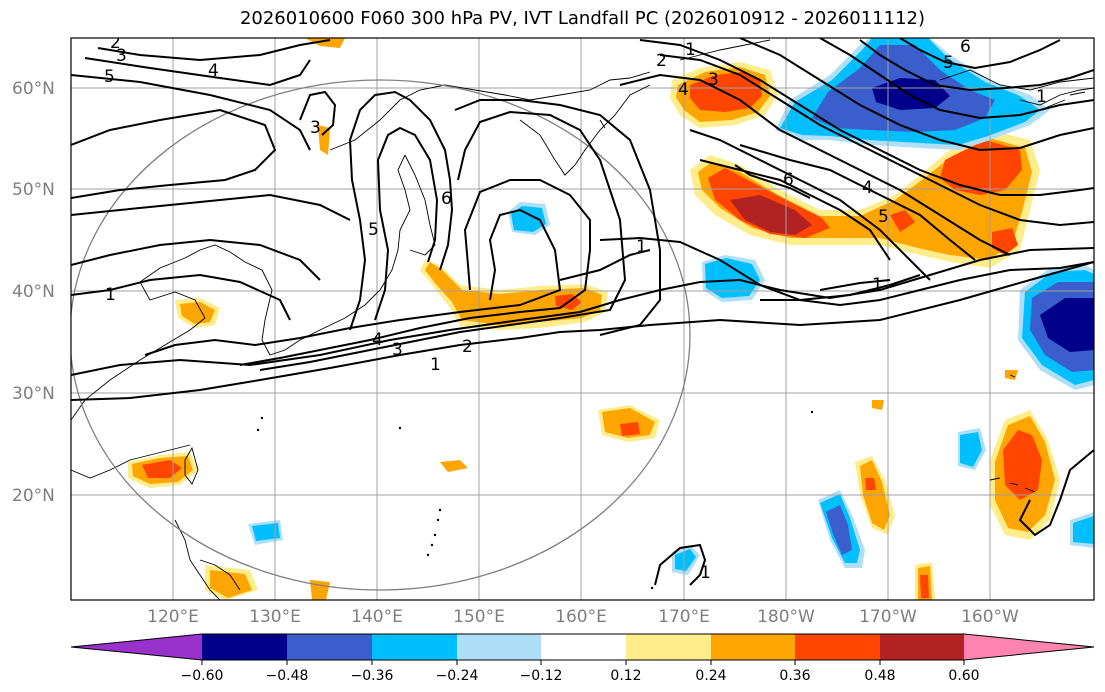 The image size is (1105, 692). What do you see at coordinates (625, 676) in the screenshot?
I see `colorbar-tick-label: 0.12` at bounding box center [625, 676].